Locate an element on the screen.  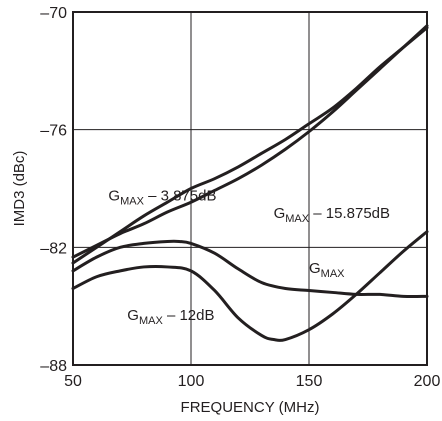
x-tick-label: 200 is located at coordinates (427, 381).